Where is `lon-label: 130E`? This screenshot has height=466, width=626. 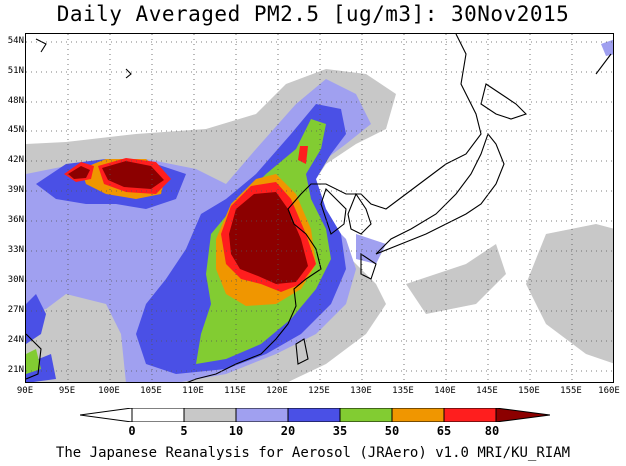
lon-label: 130E is located at coordinates (361, 391).